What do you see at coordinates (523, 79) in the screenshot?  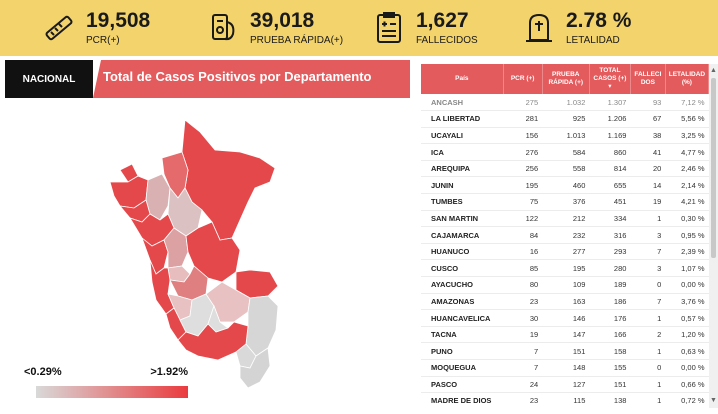 I see `header-pcr: PCR (+)` at bounding box center [523, 79].